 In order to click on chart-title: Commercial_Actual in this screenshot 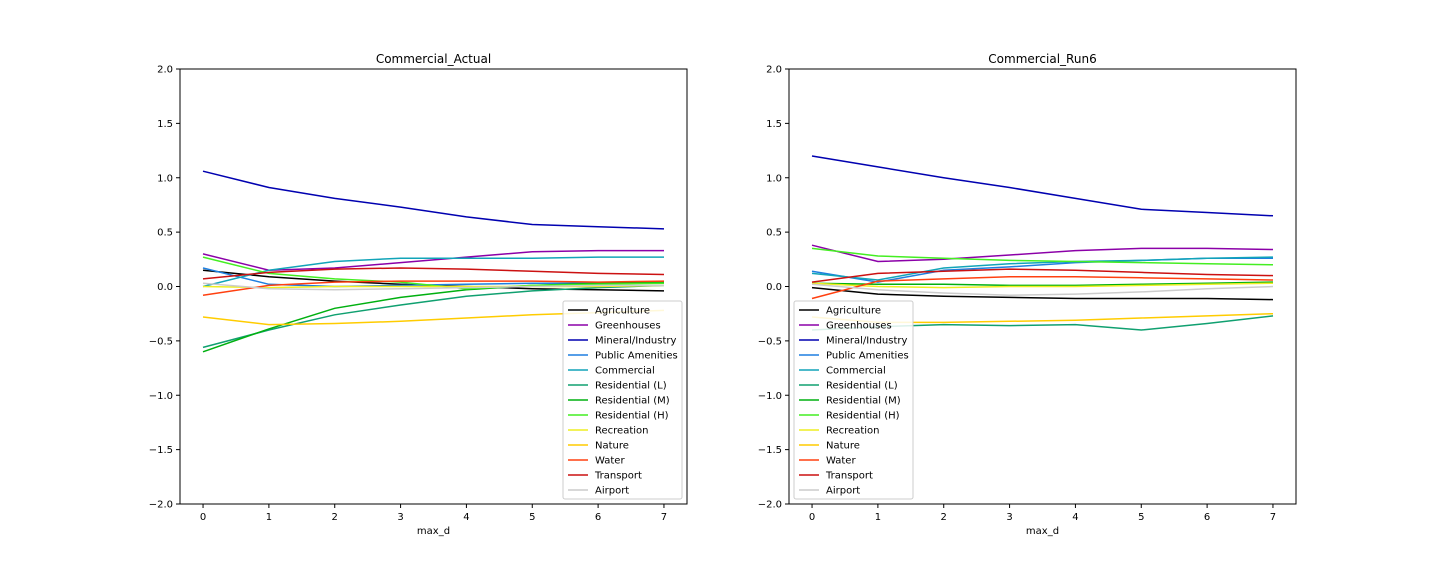, I will do `click(433, 59)`.